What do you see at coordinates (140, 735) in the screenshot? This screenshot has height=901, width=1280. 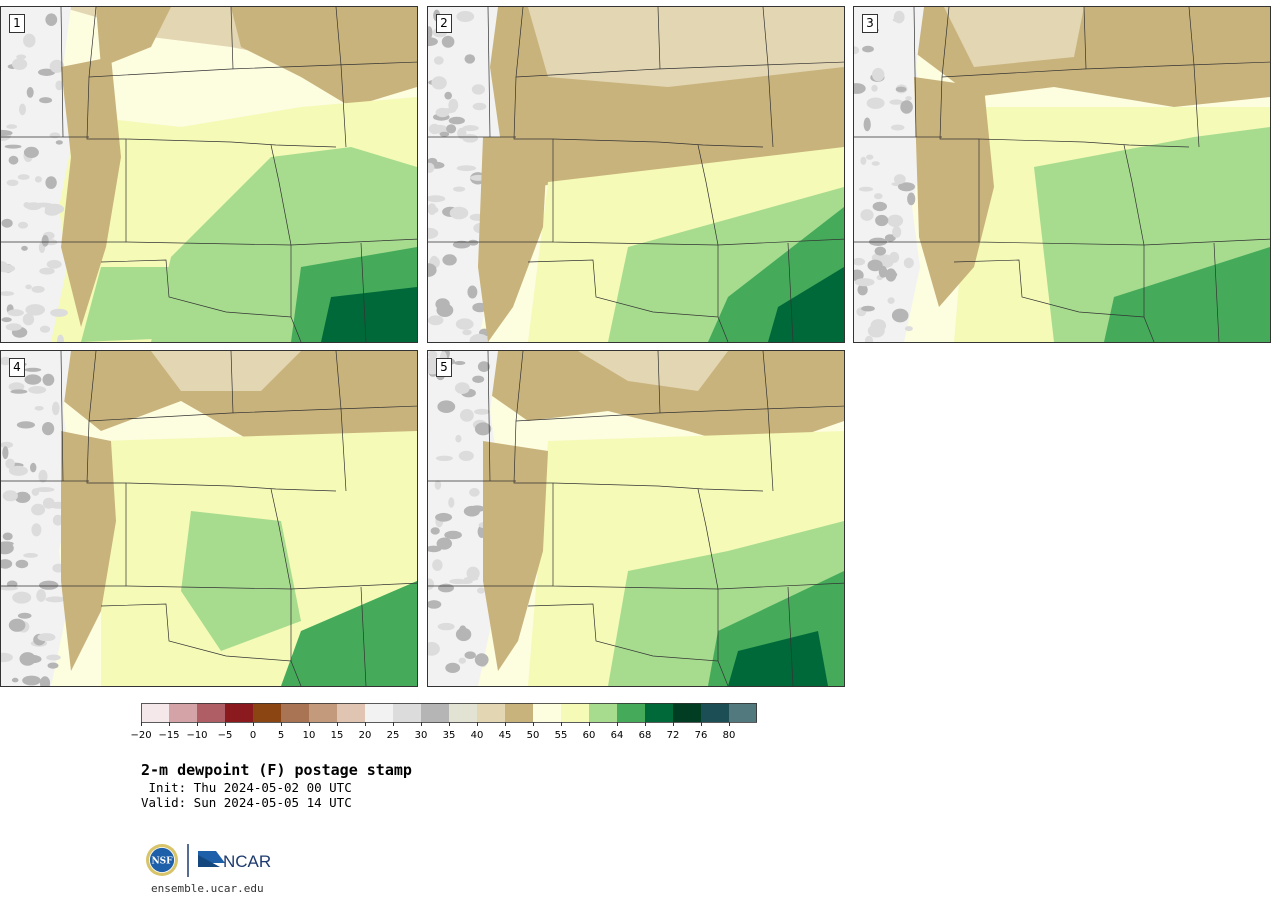 I see `colorbar-tick-label: −20` at bounding box center [140, 735].